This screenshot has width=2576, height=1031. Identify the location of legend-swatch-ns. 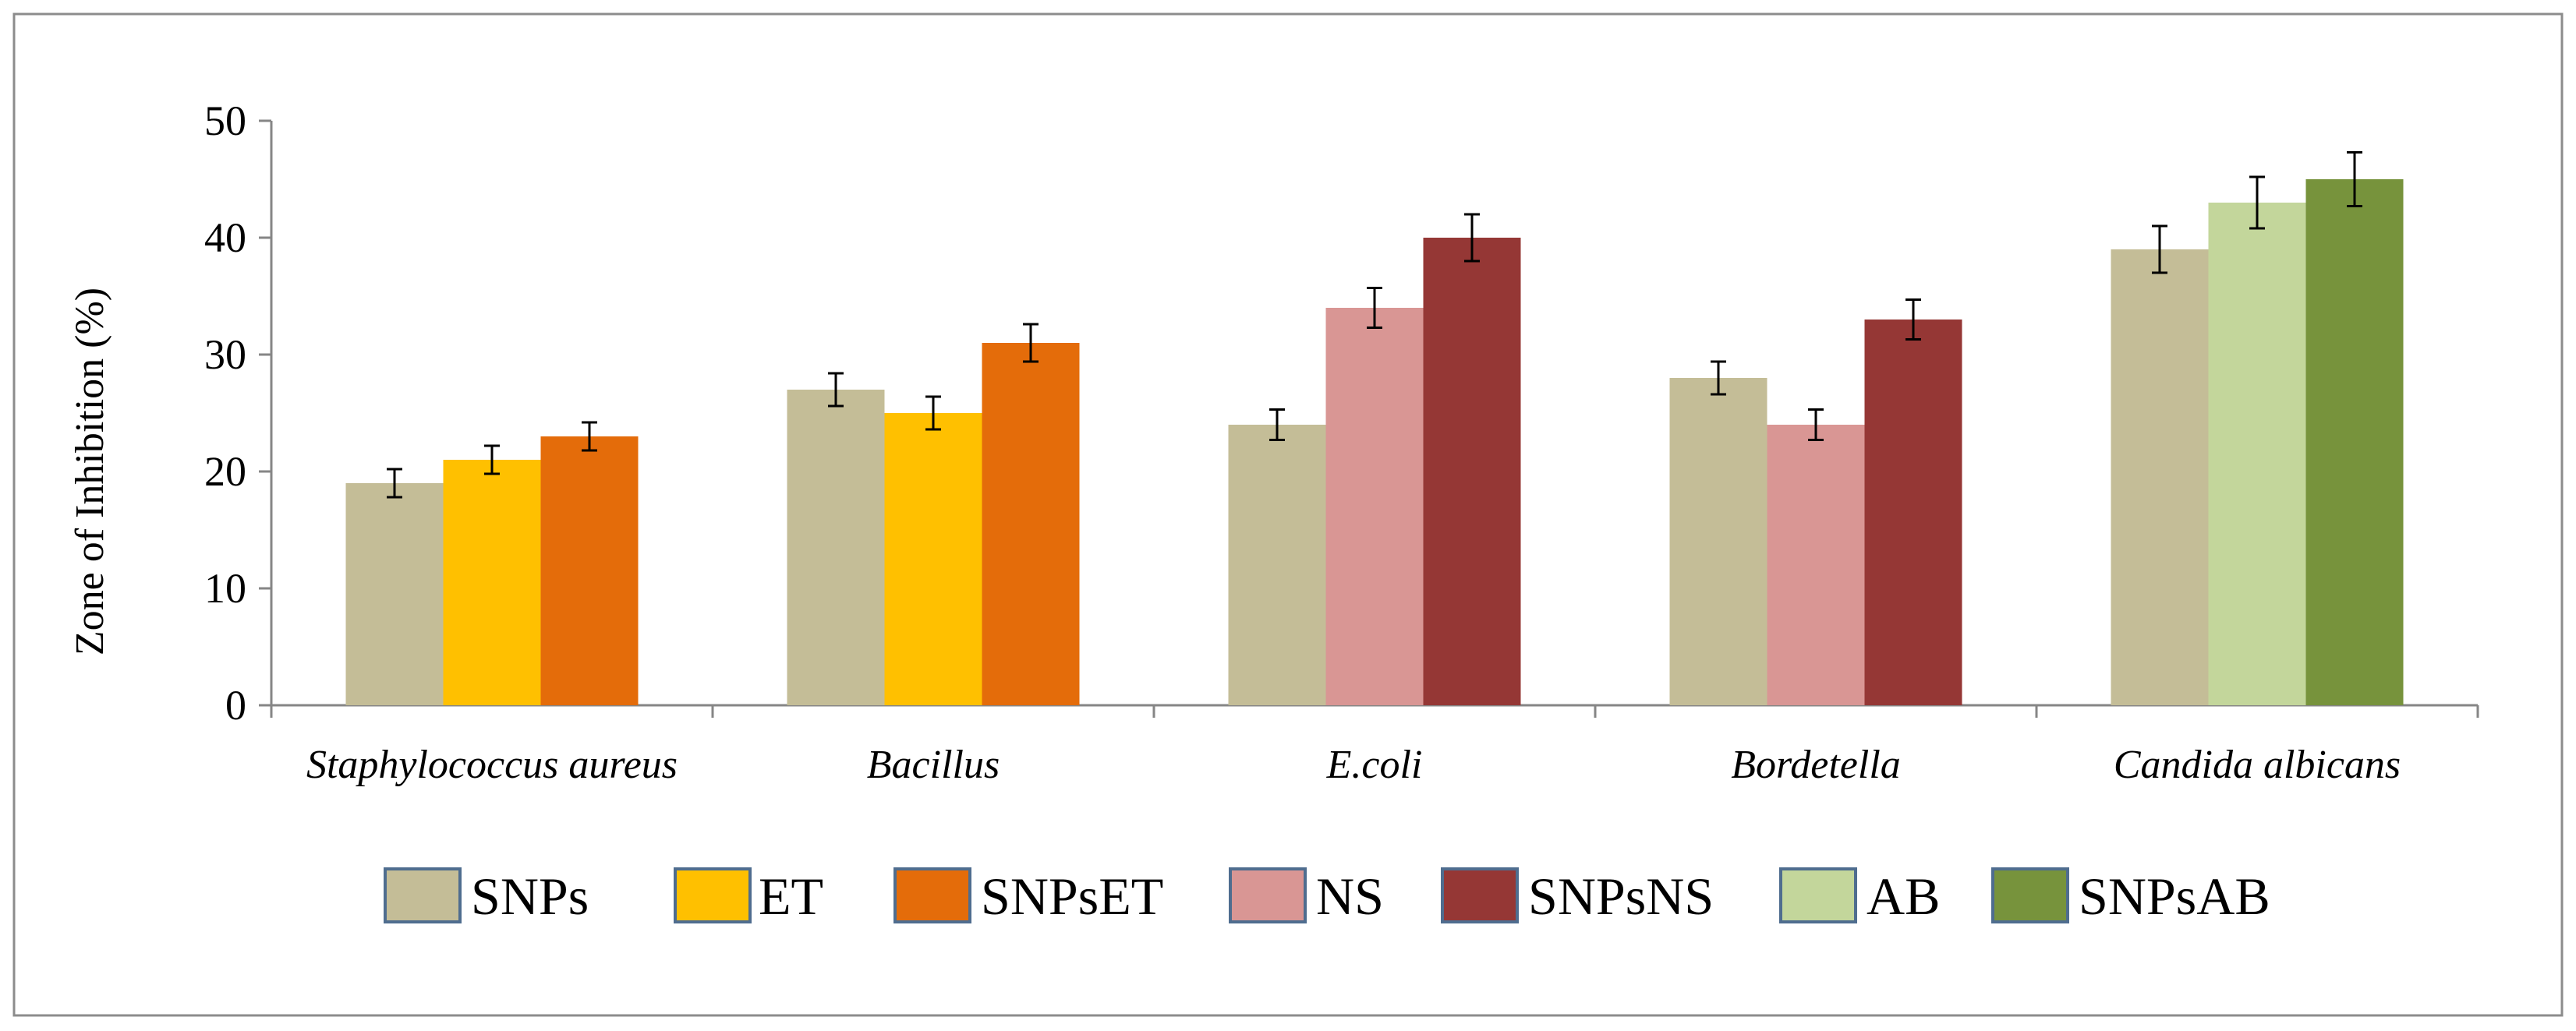
(1268, 895).